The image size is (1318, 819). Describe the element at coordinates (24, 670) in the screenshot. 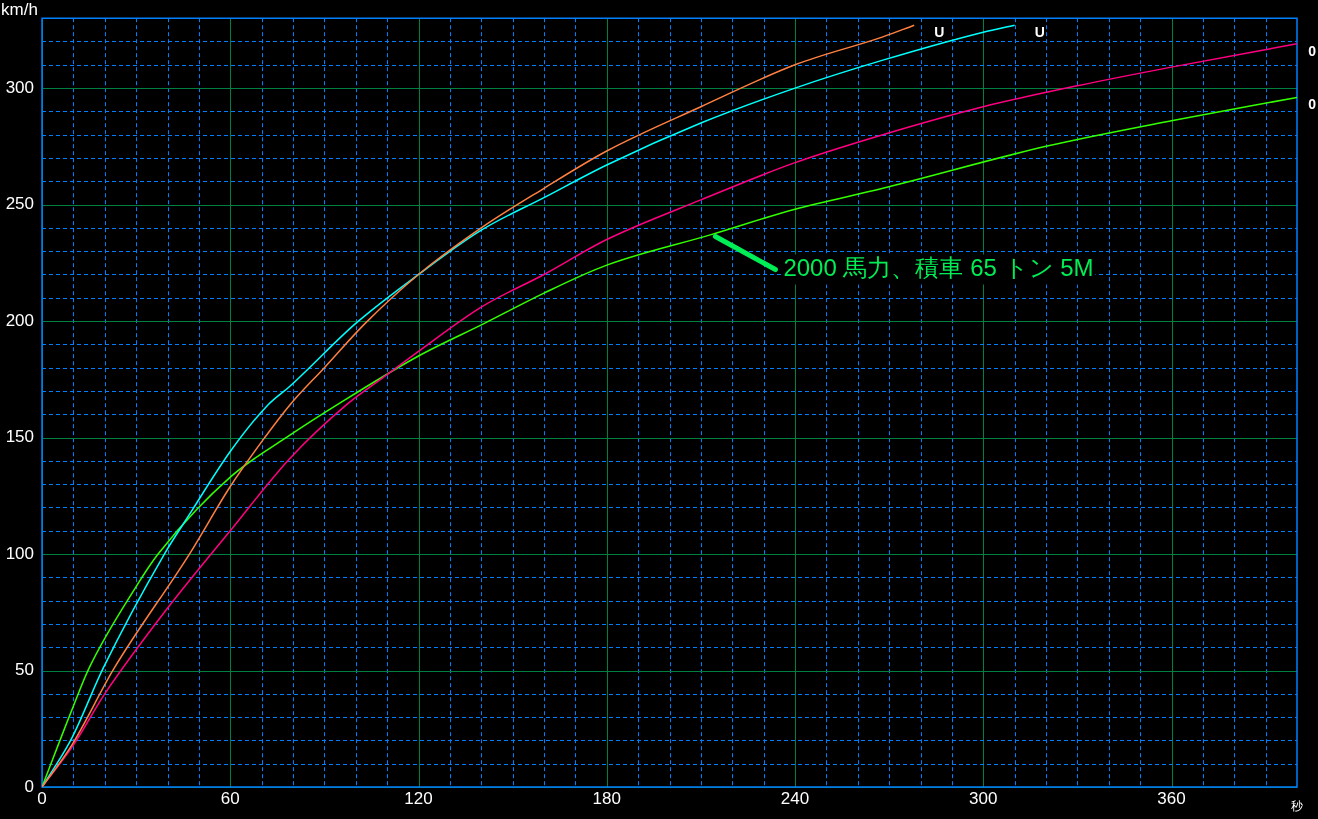

I see `y-tick-label: 50` at that location.